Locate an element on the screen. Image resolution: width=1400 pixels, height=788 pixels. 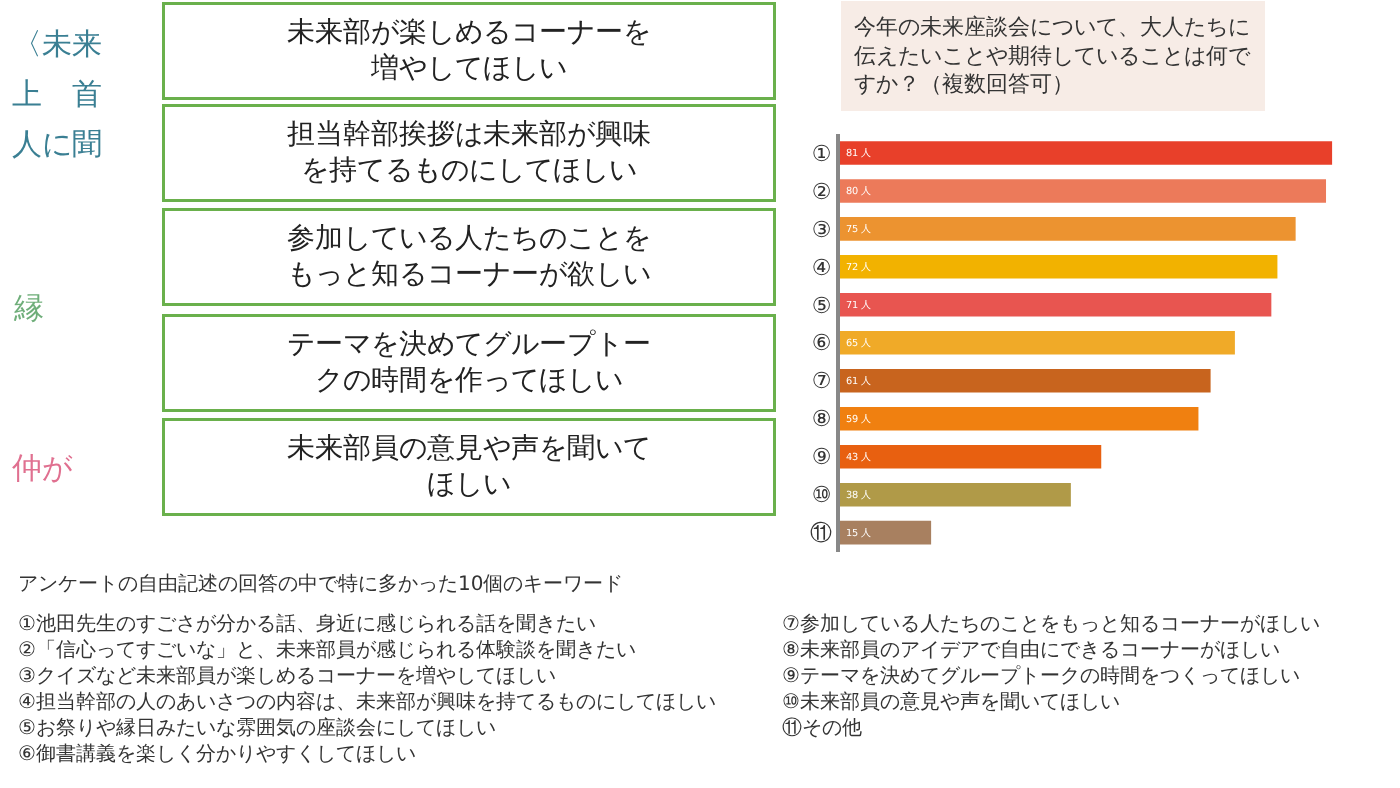
text: ⑧未来部員のアイデアで自由にできるコーナーがほしい is located at coordinates (1031, 650).